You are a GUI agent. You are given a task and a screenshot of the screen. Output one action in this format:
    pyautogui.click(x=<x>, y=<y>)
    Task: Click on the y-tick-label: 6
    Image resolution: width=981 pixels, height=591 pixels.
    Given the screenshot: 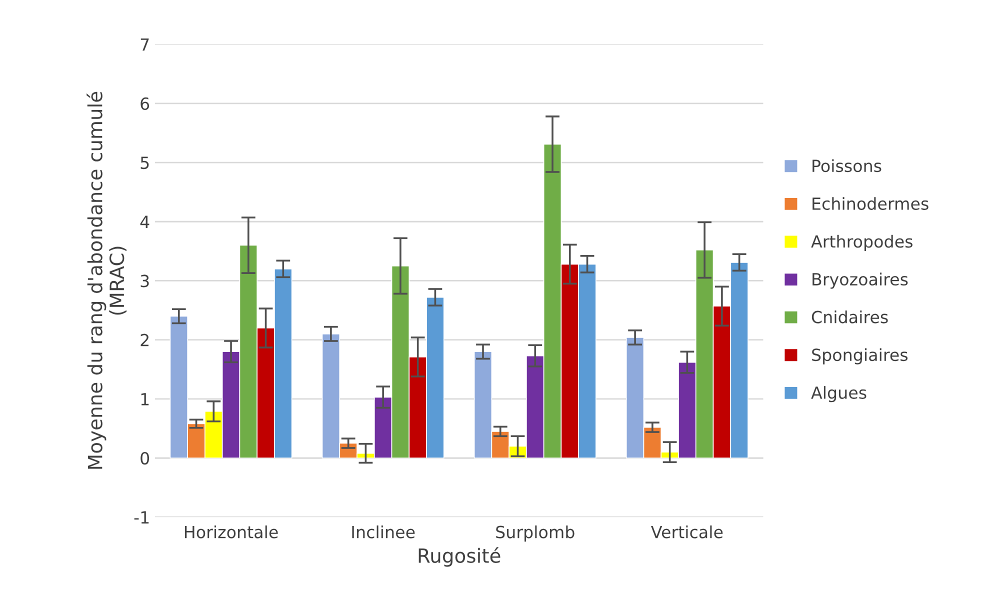 What is the action you would take?
    pyautogui.click(x=145, y=103)
    